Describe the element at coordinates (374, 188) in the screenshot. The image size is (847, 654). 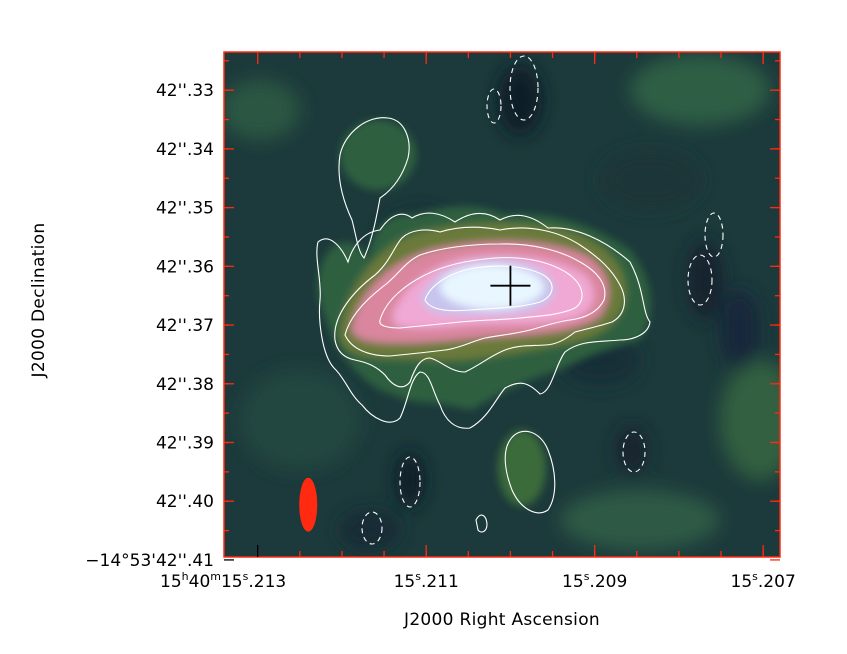
I see `contour-level-1-island` at that location.